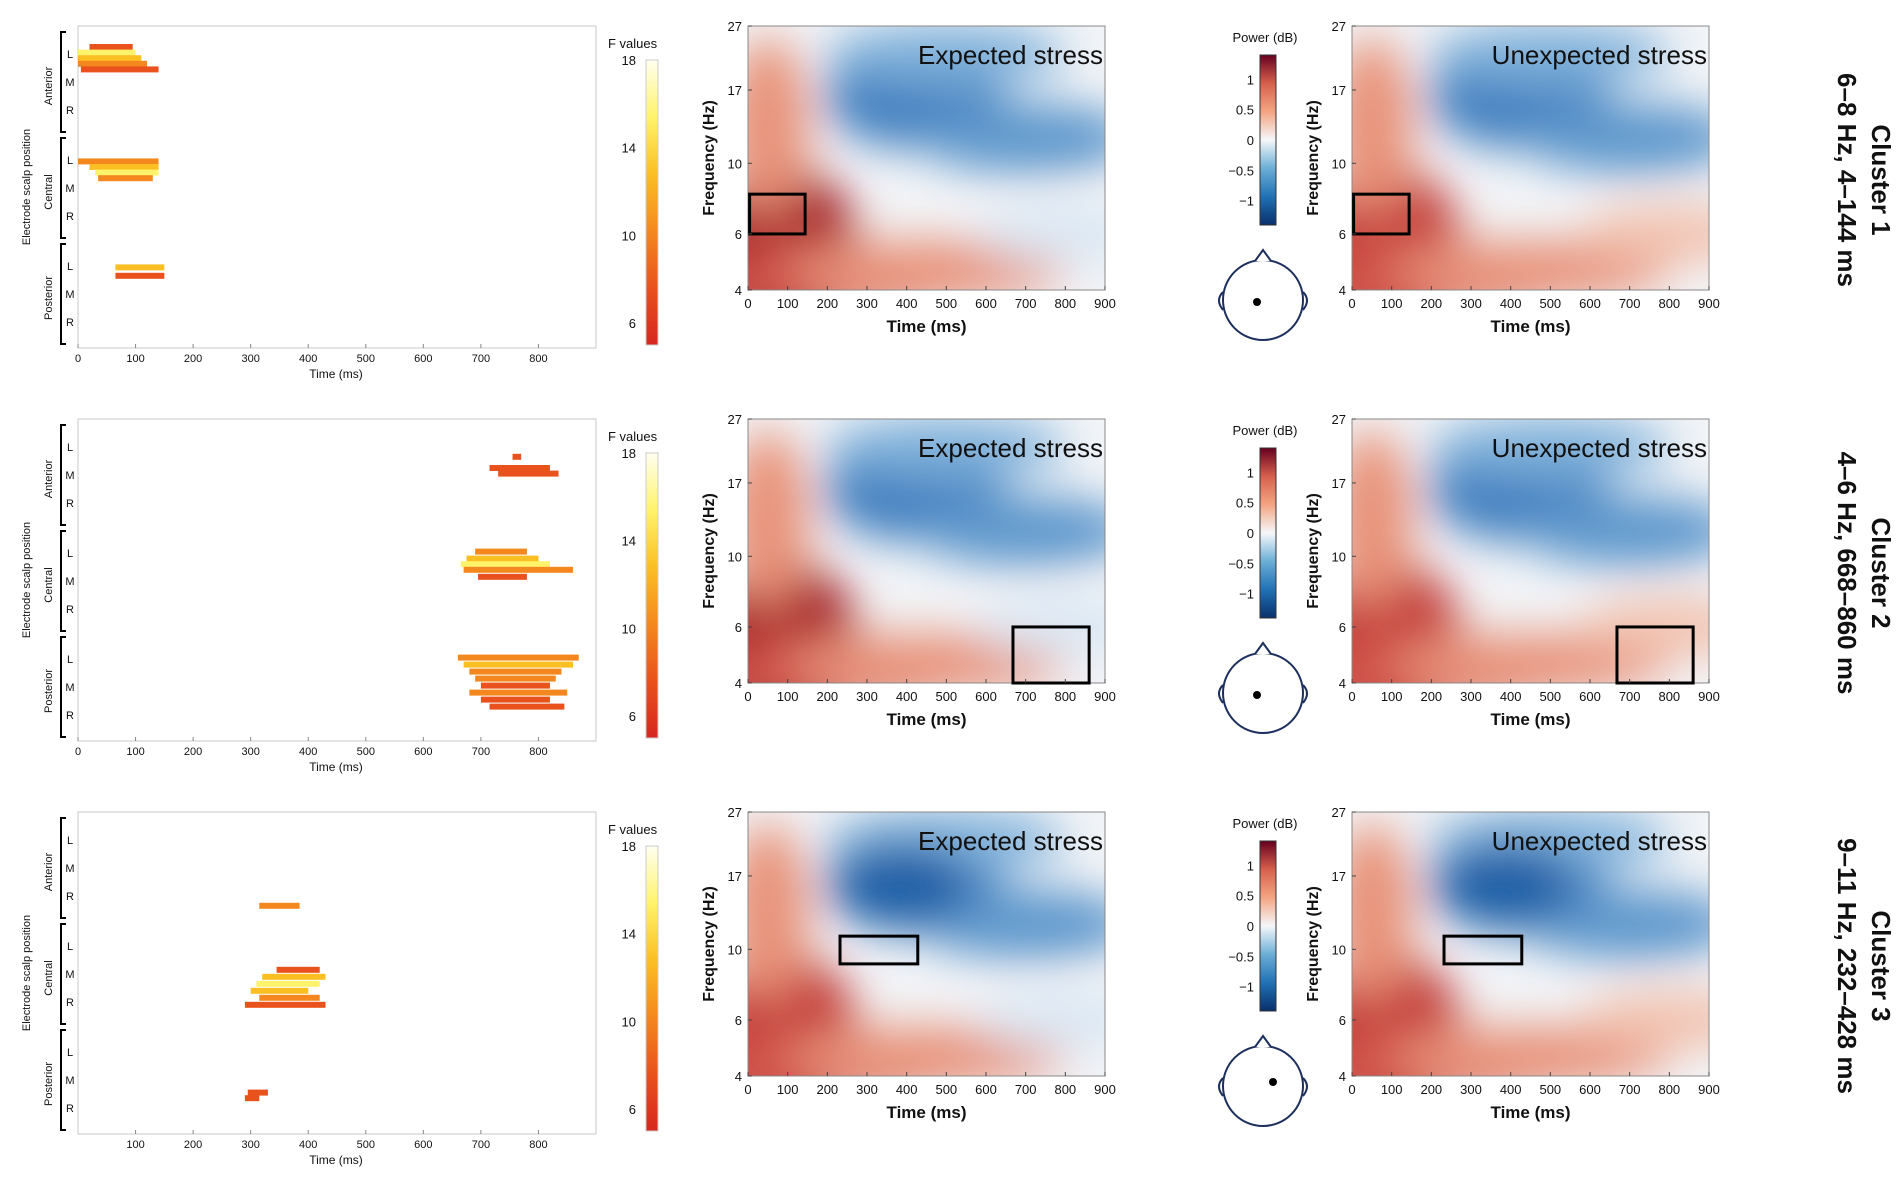  What do you see at coordinates (1065, 1089) in the screenshot?
I see `tf-xtick-label: 800` at bounding box center [1065, 1089].